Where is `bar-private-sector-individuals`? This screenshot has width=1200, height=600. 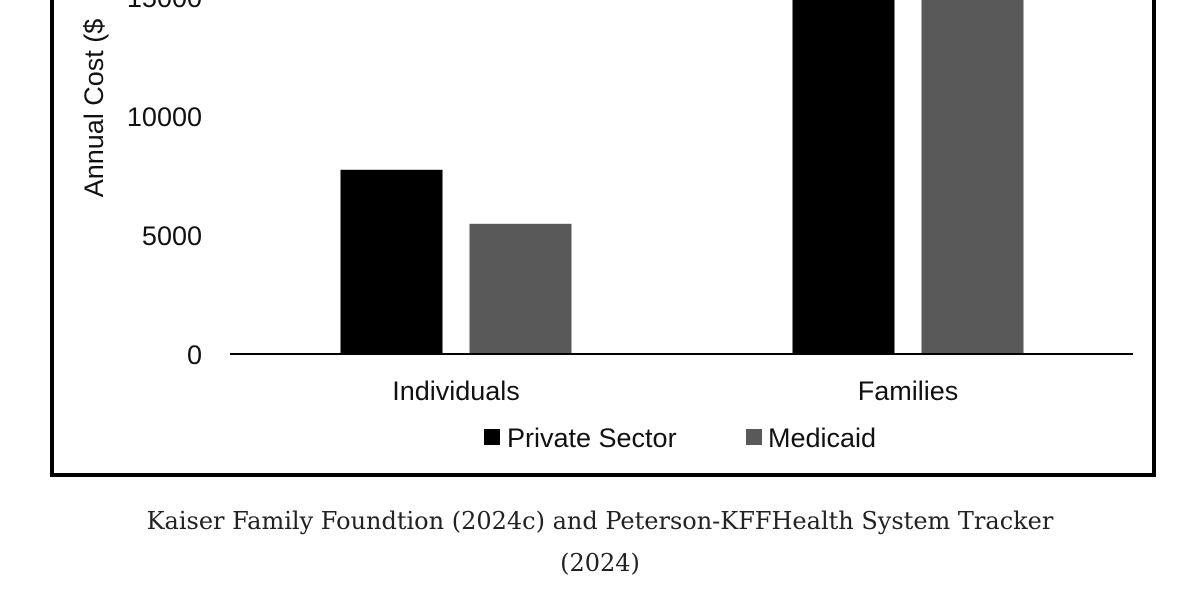 bar-private-sector-individuals is located at coordinates (391, 261).